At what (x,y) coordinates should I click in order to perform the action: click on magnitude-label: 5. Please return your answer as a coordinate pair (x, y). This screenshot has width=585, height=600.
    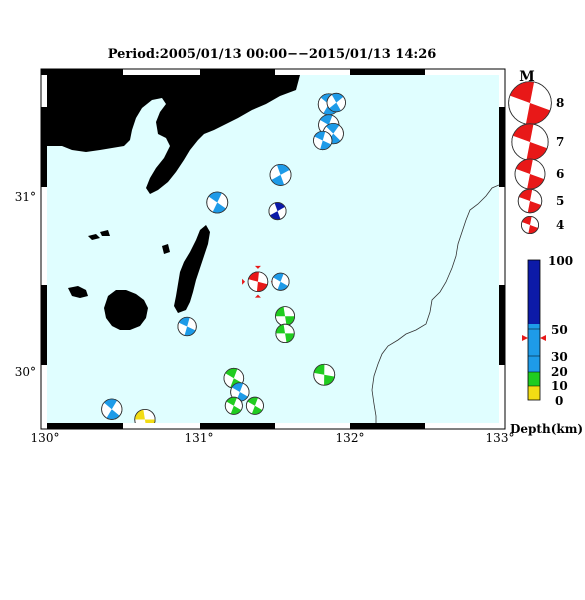
    Looking at the image, I should click on (560, 201).